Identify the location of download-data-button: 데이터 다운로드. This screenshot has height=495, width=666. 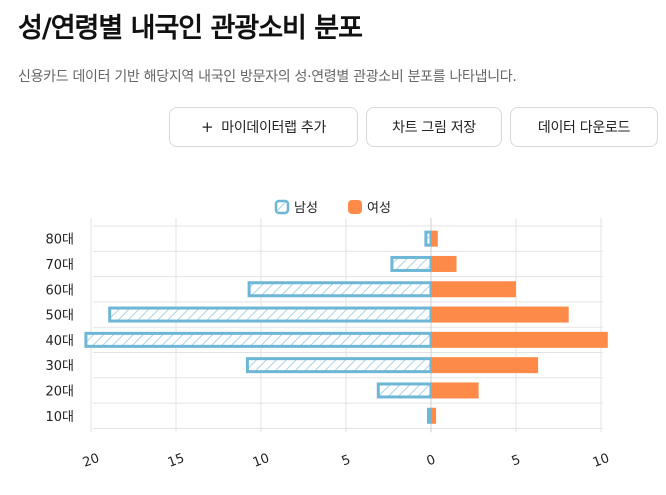
(584, 127).